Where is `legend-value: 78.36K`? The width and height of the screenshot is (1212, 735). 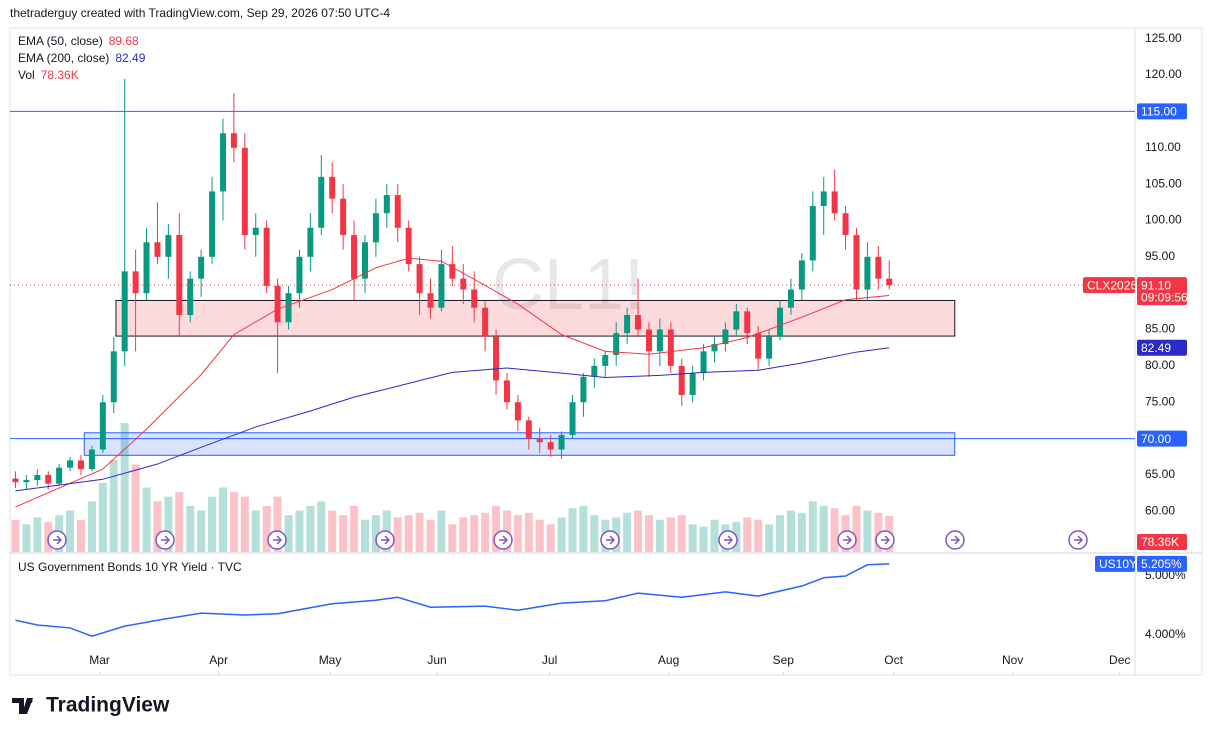 legend-value: 78.36K is located at coordinates (60, 75).